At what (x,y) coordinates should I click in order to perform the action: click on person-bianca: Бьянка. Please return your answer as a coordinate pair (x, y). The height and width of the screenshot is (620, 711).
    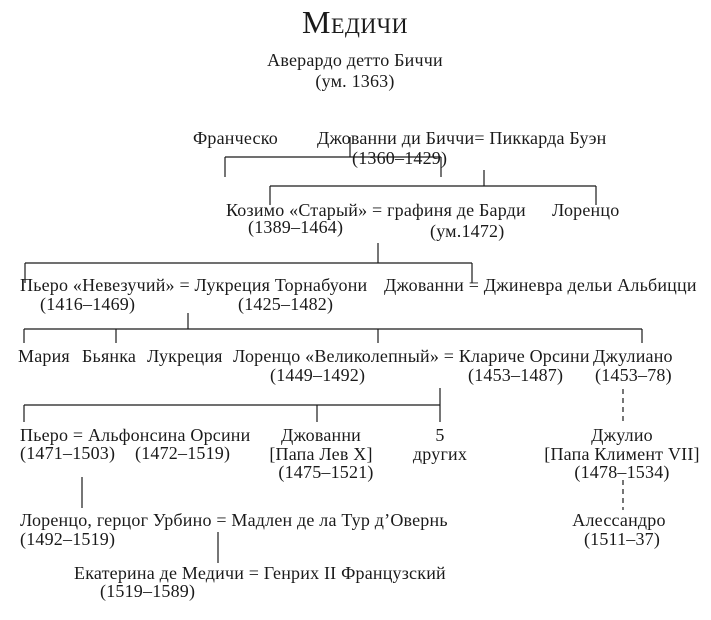
    Looking at the image, I should click on (109, 356).